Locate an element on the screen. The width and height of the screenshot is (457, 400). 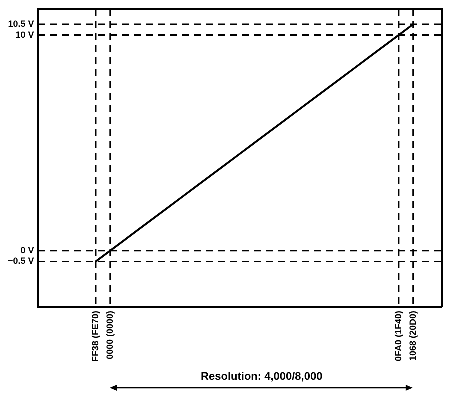
x-tick-label: 0FA0 (1F40) is located at coordinates (398, 336).